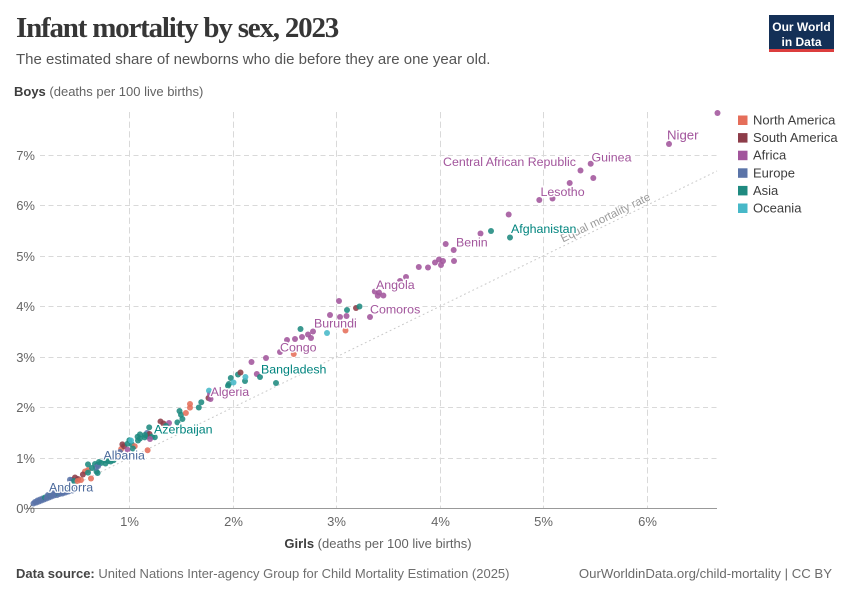 The image size is (850, 600). Describe the element at coordinates (124, 456) in the screenshot. I see `svg-text: Albania` at that location.